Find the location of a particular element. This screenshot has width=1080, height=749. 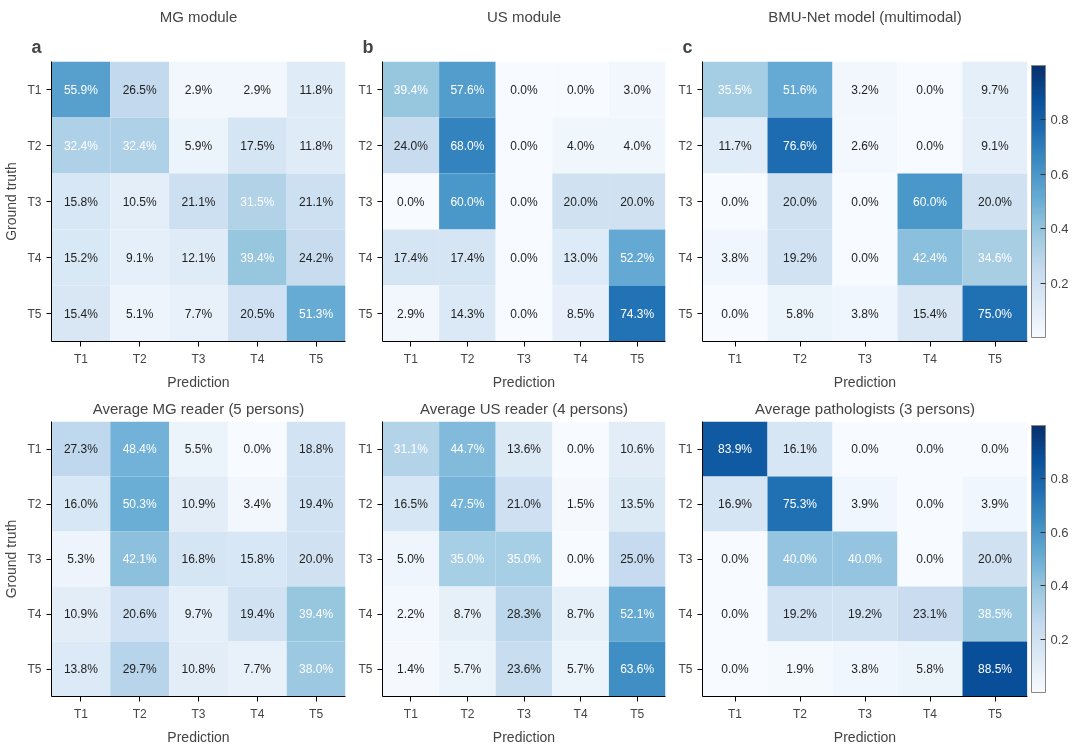

data-label: 9.1% is located at coordinates (995, 145).